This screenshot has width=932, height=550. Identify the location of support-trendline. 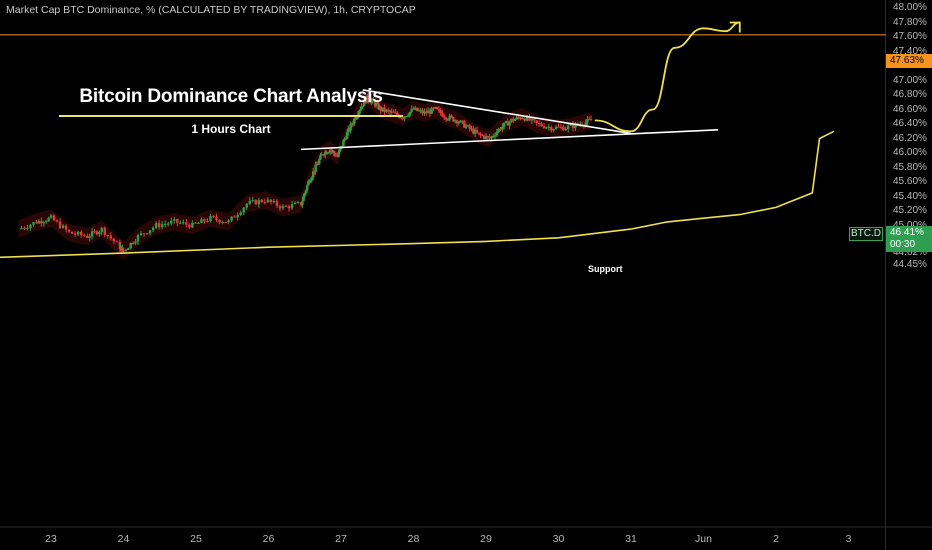
(510, 140).